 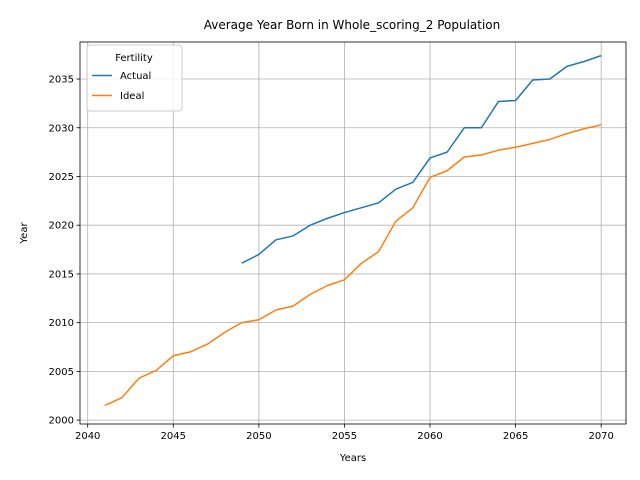 I want to click on x-tick-label: 2055, so click(x=344, y=436).